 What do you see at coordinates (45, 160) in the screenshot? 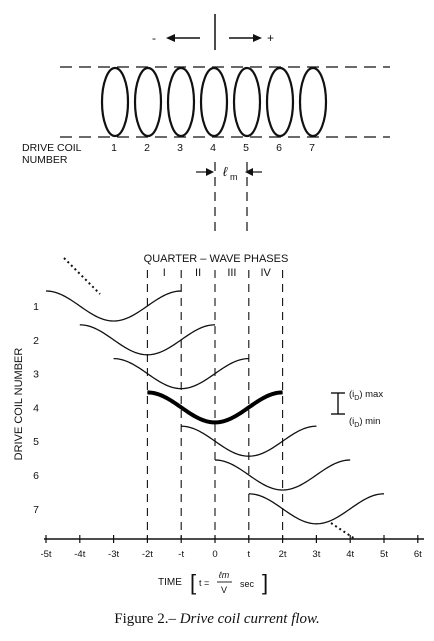
I see `drive-coil-label-line2: NUMBER` at bounding box center [45, 160].